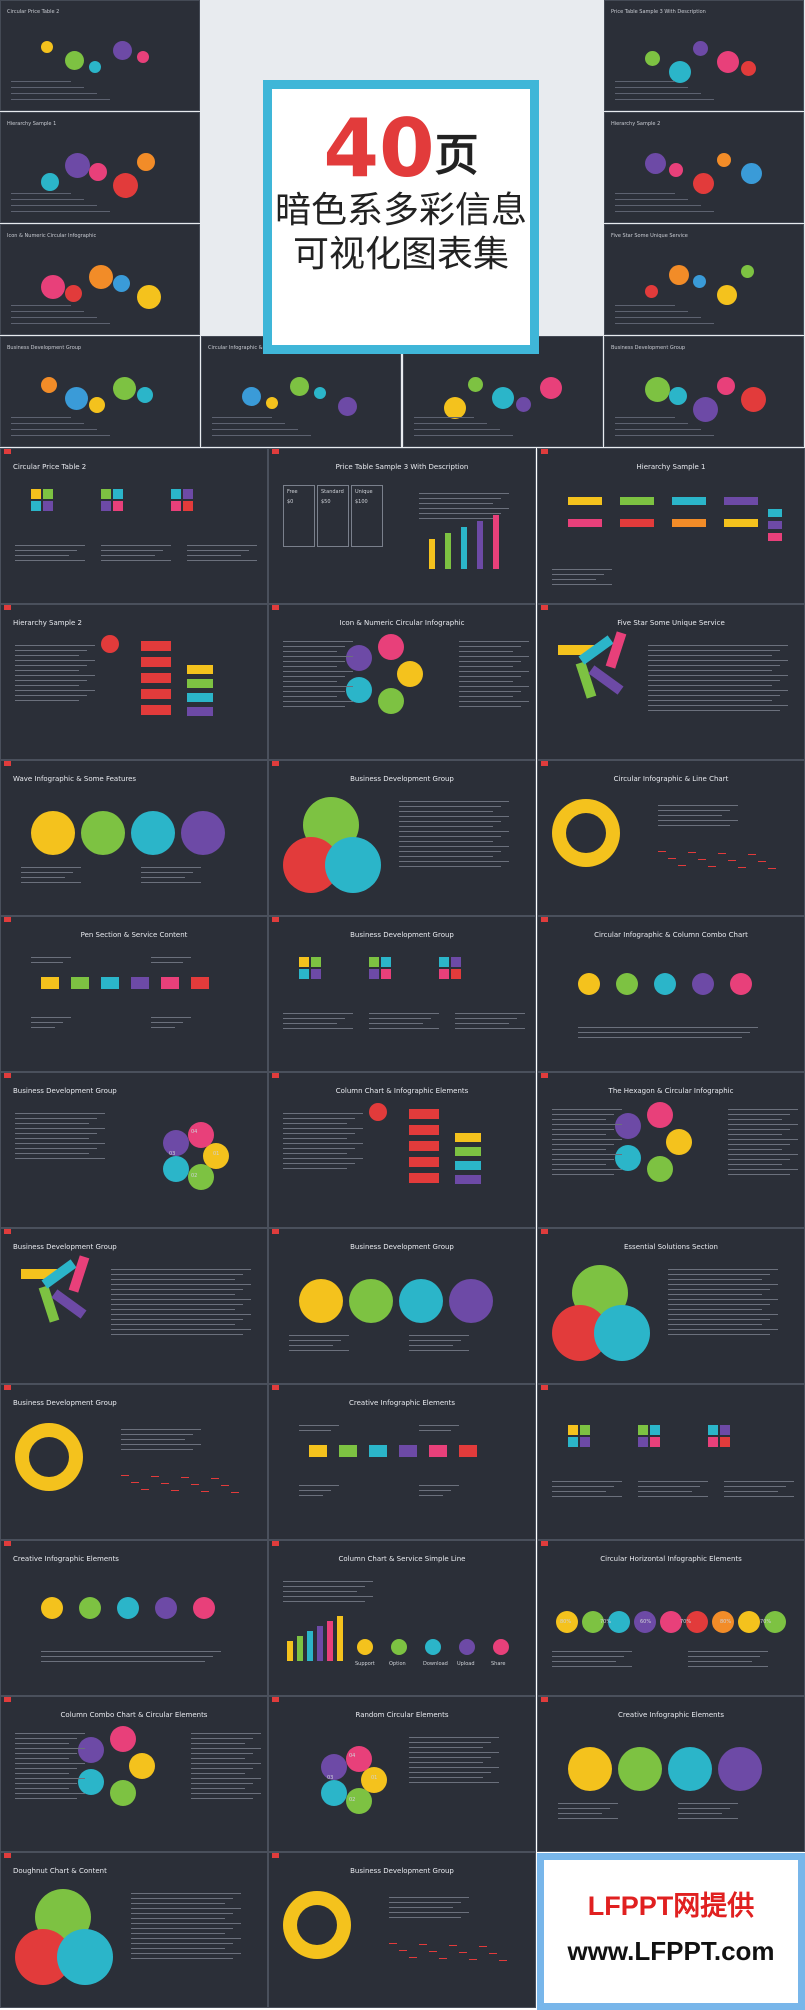 The width and height of the screenshot is (805, 2010). Describe the element at coordinates (671, 1150) in the screenshot. I see `slide-thumbnail: The Hexagon & Circular Infographic` at that location.